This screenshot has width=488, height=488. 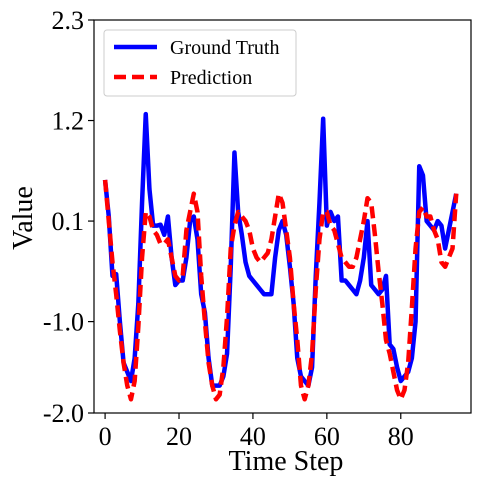 I want to click on y-tick-label: 1.2, so click(x=68, y=121).